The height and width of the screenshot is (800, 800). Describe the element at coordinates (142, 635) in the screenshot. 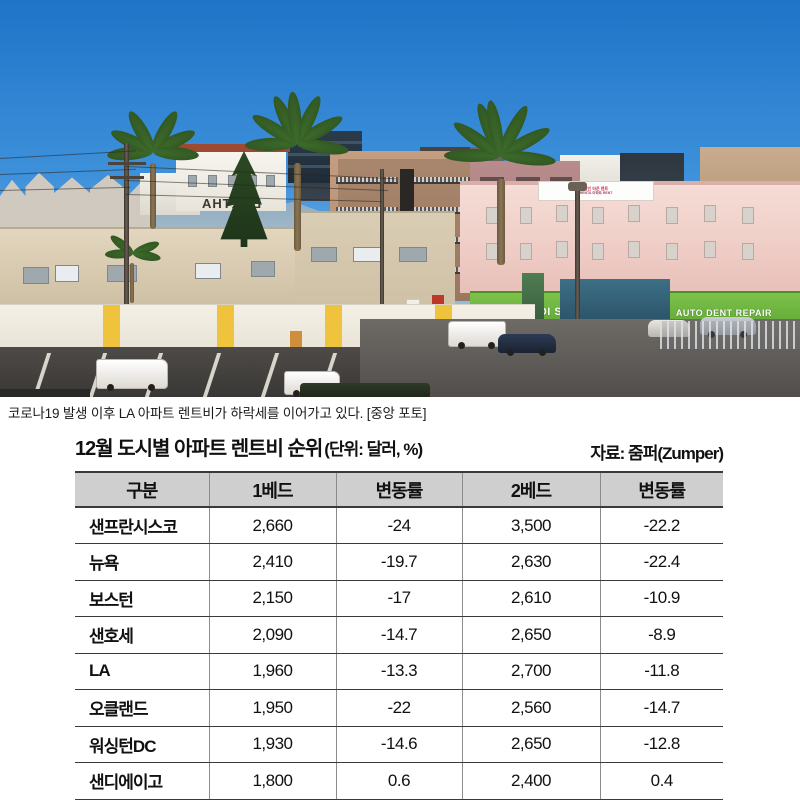

I see `cell-city: 샌호세` at that location.